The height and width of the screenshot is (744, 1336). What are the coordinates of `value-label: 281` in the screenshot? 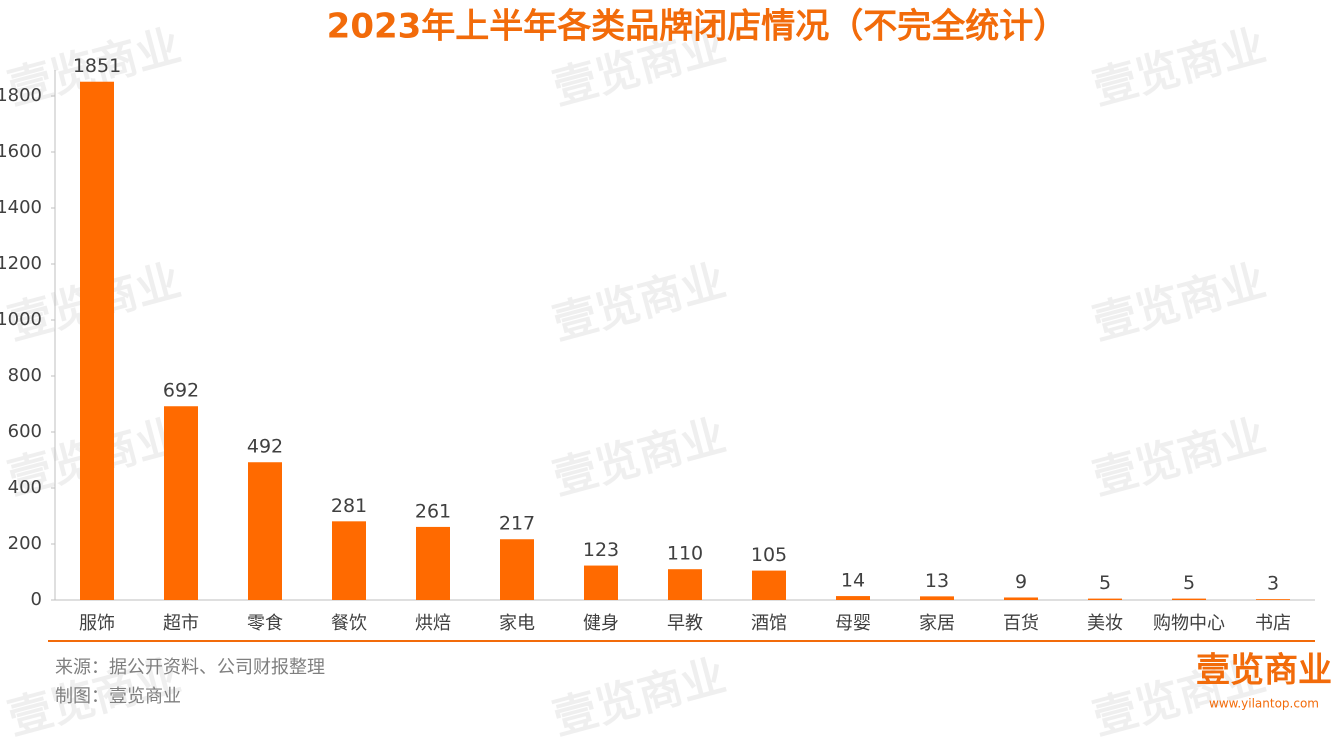 It's located at (349, 506).